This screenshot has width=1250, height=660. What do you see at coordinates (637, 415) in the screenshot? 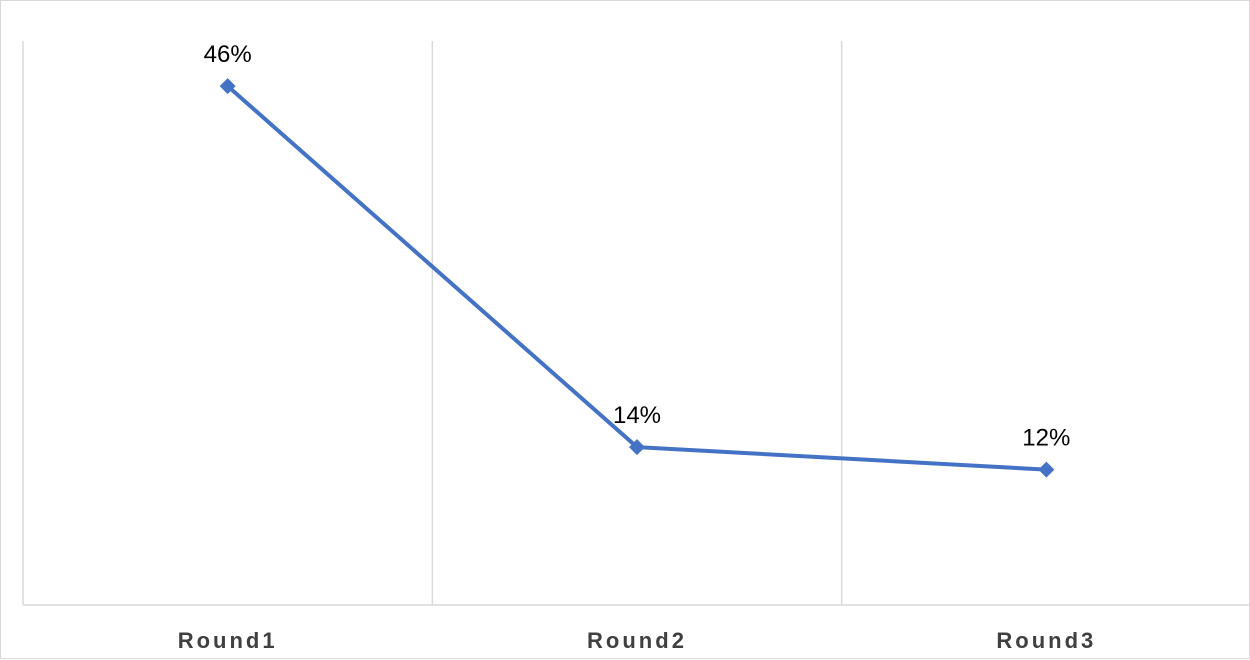
I see `data-label: 14%` at bounding box center [637, 415].